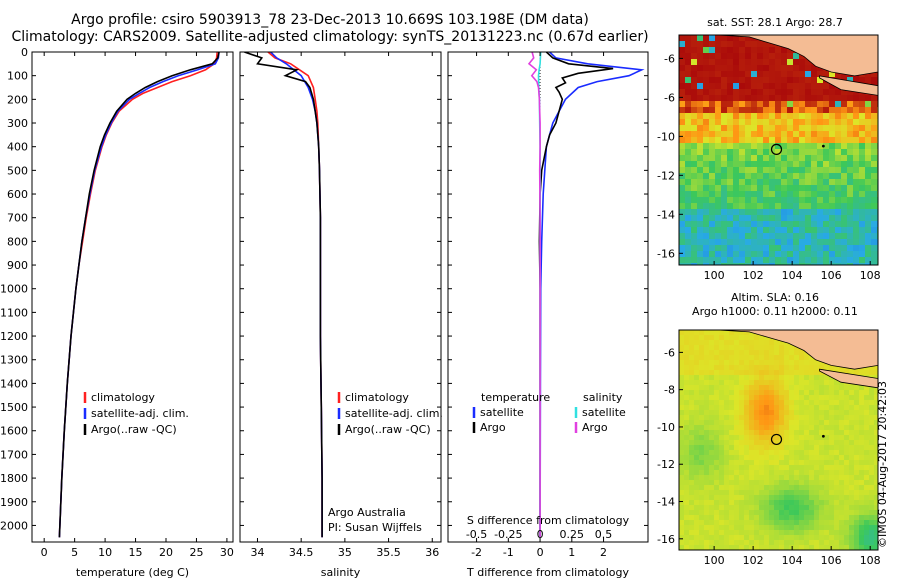  What do you see at coordinates (775, 22) in the screenshot?
I see `map-sst-title: sat. SST: 28.1 Argo: 28.7` at bounding box center [775, 22].